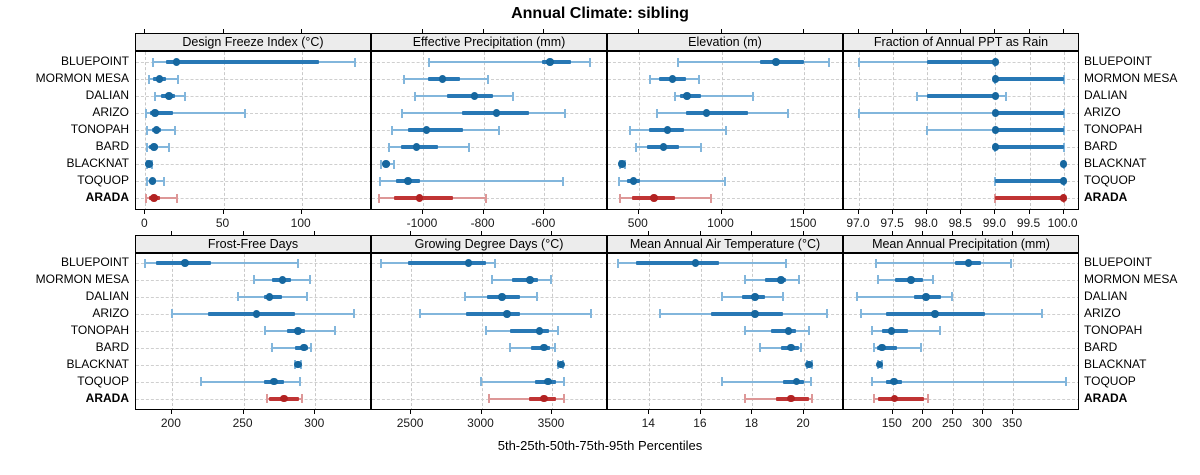  Describe the element at coordinates (1028, 223) in the screenshot. I see `x-tick-label: 99.5` at that location.